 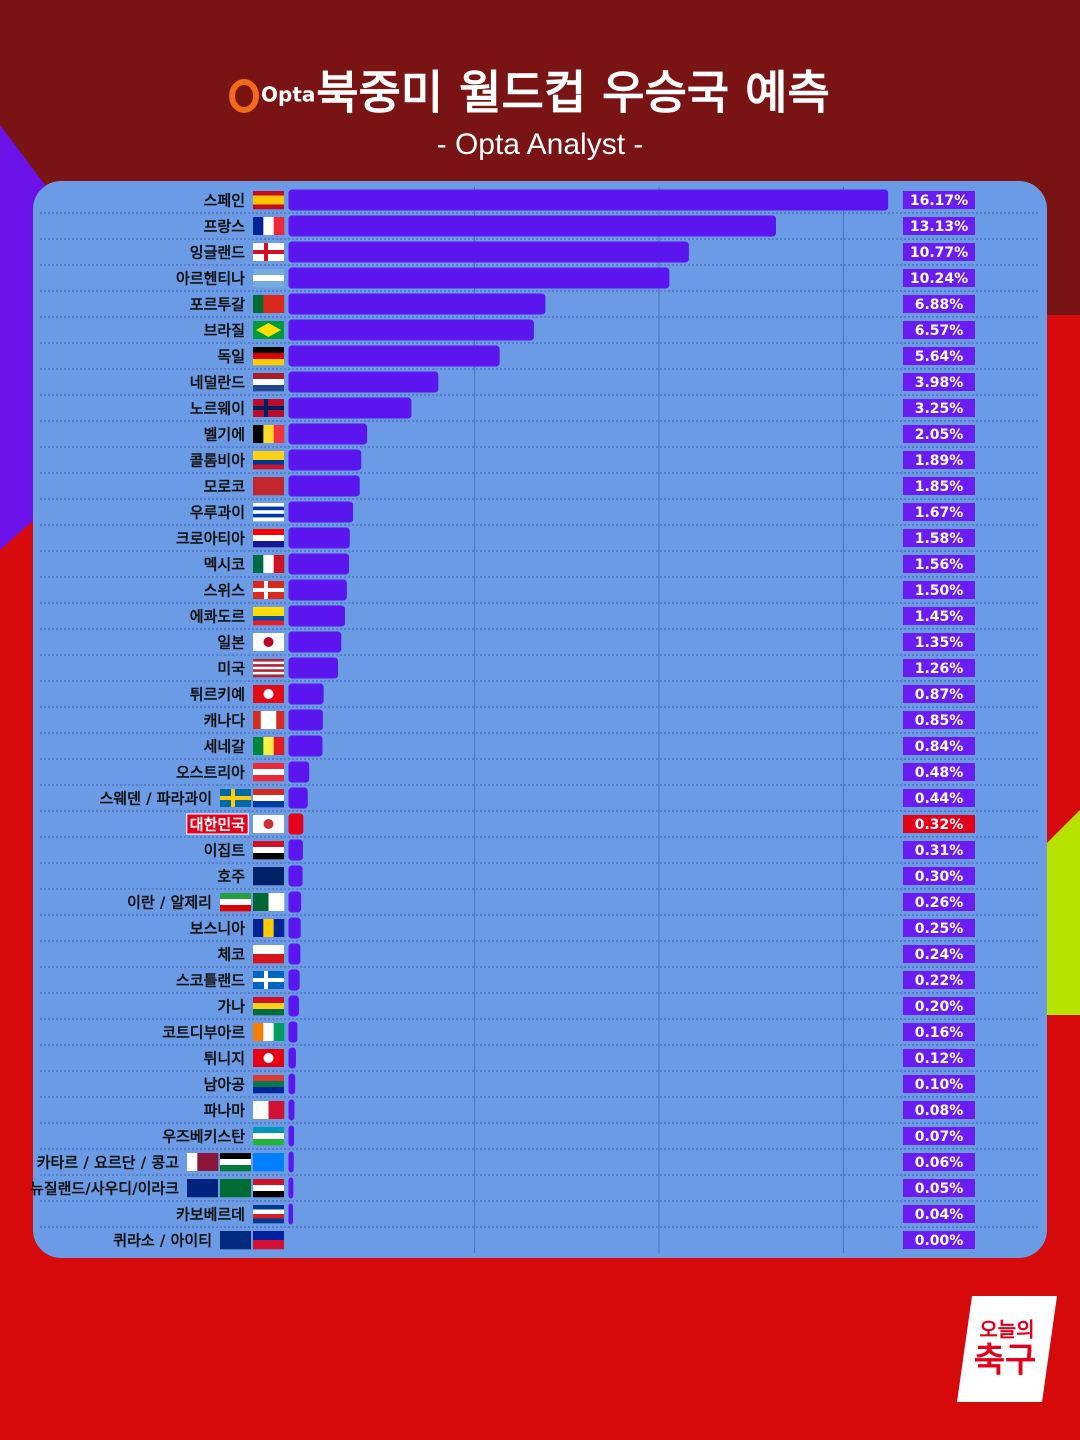 I want to click on category-label: 코트디부아르, so click(x=203, y=1033).